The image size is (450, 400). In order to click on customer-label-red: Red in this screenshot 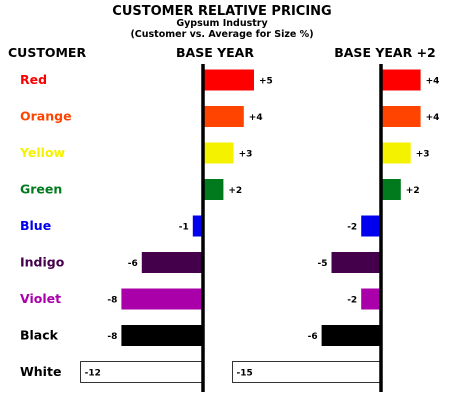, I will do `click(33, 79)`.